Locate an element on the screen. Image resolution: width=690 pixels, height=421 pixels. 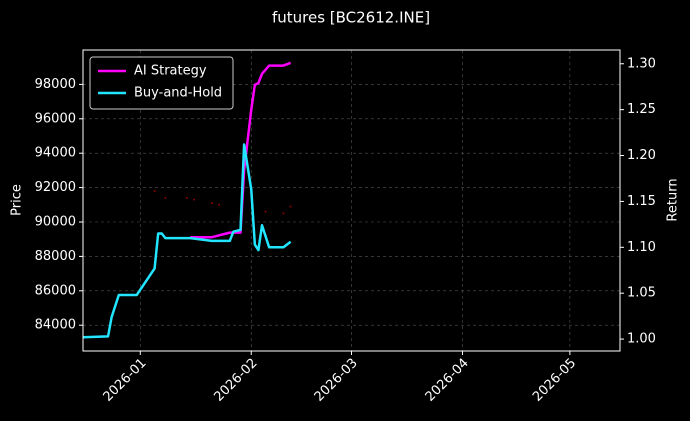
legend-label: Buy-and-Hold is located at coordinates (178, 93).